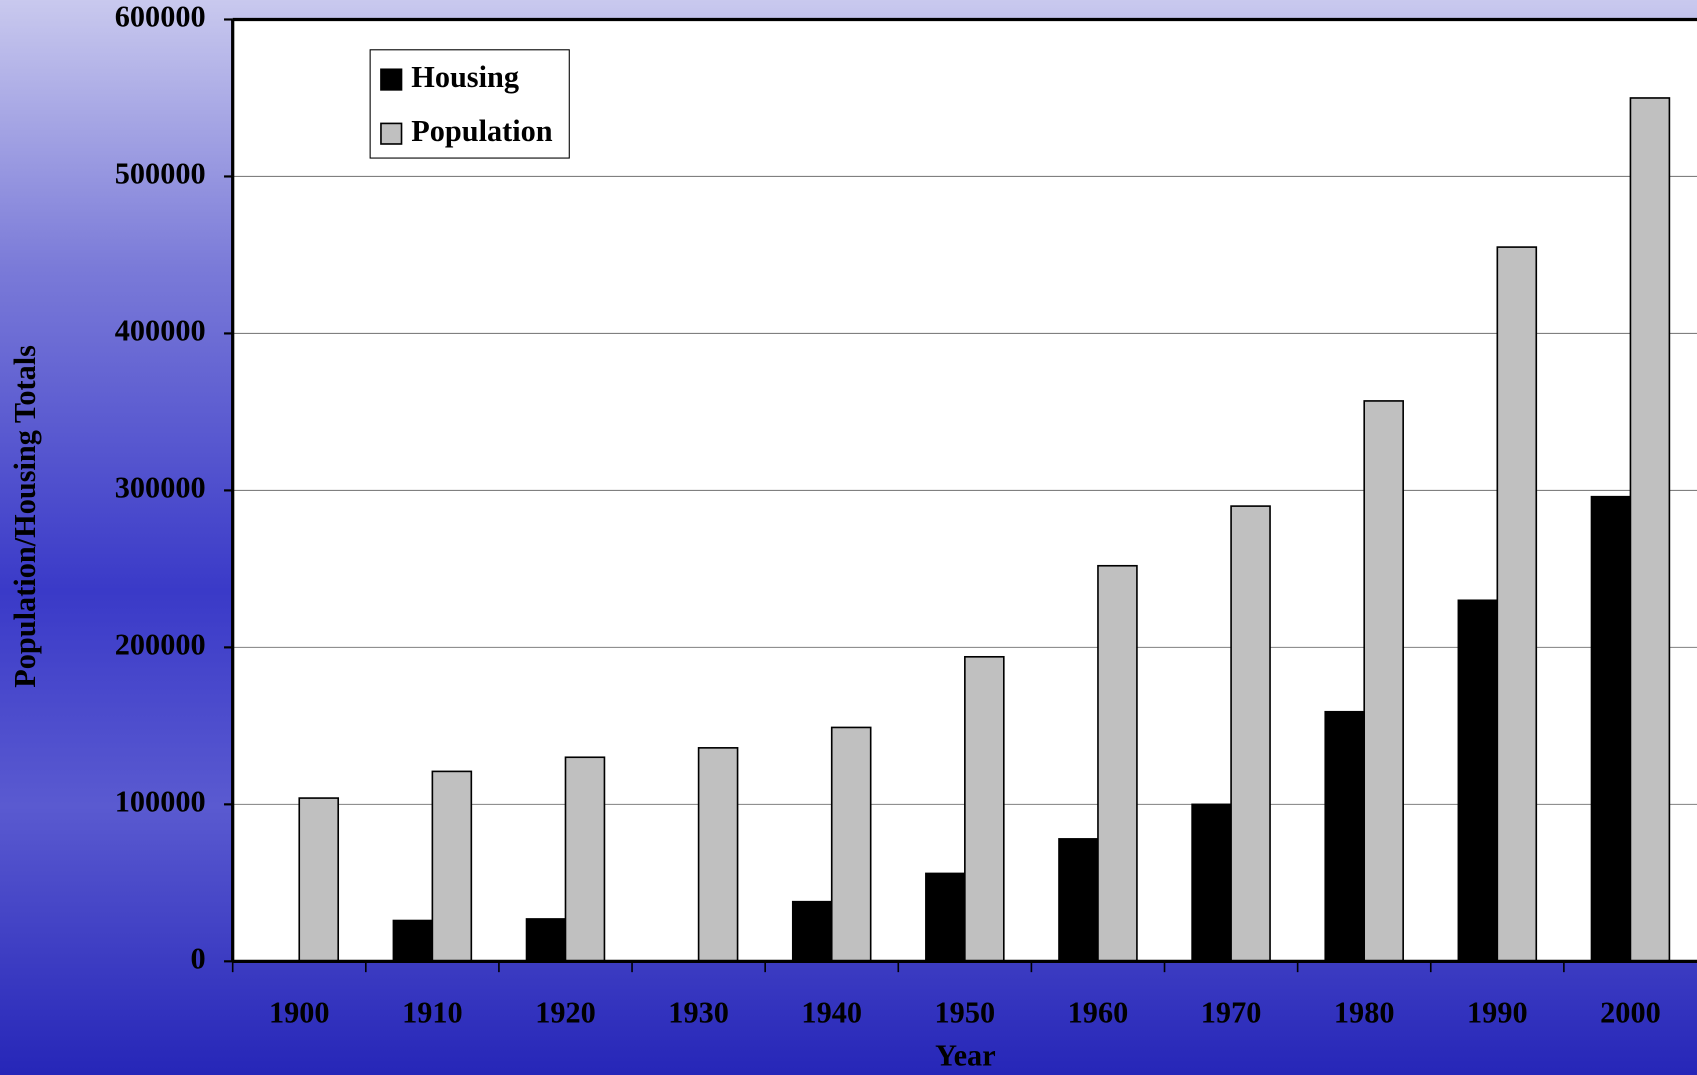 The height and width of the screenshot is (1075, 1697). Describe the element at coordinates (432, 1012) in the screenshot. I see `x-tick-label: 1910` at that location.